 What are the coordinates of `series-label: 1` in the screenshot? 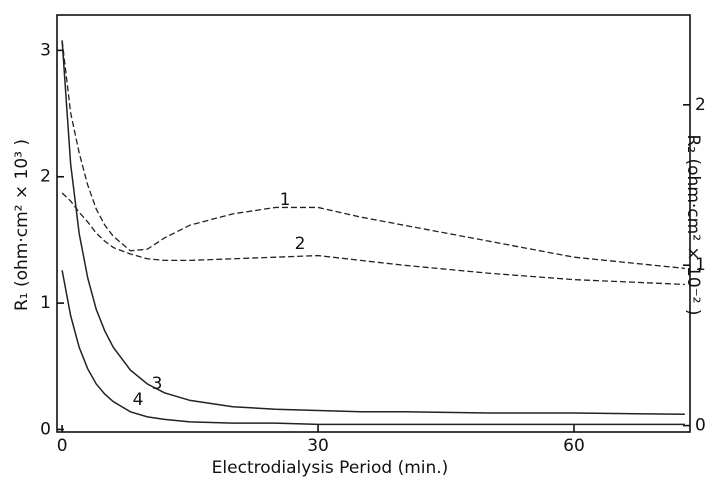 It's located at (285, 200).